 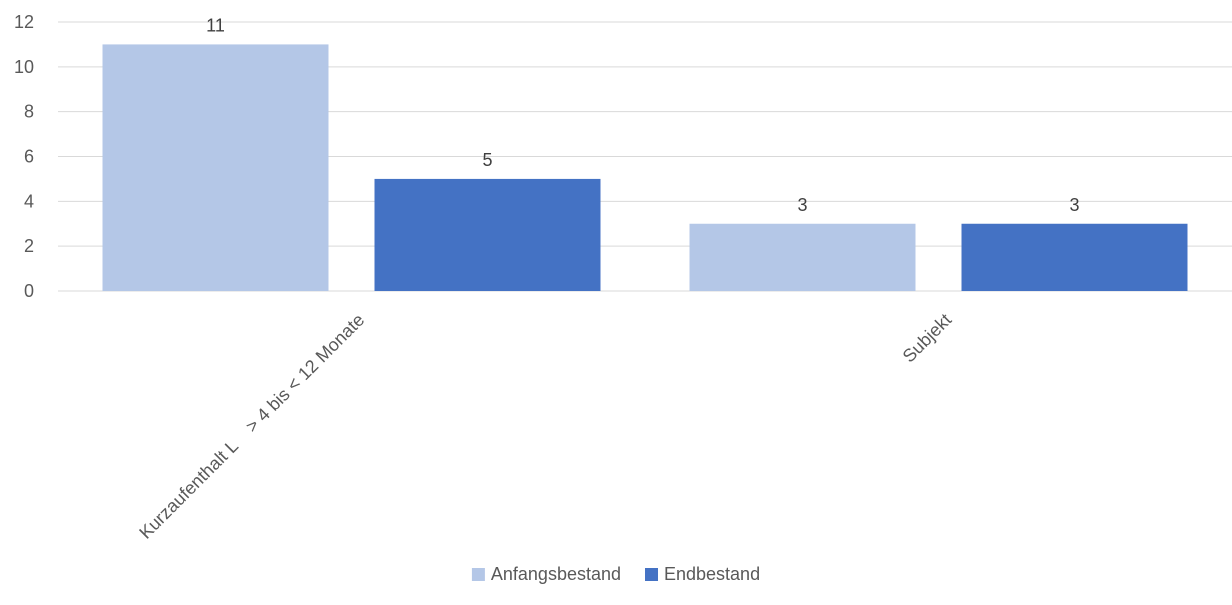 I want to click on y-tick-label: 10, so click(x=24, y=67).